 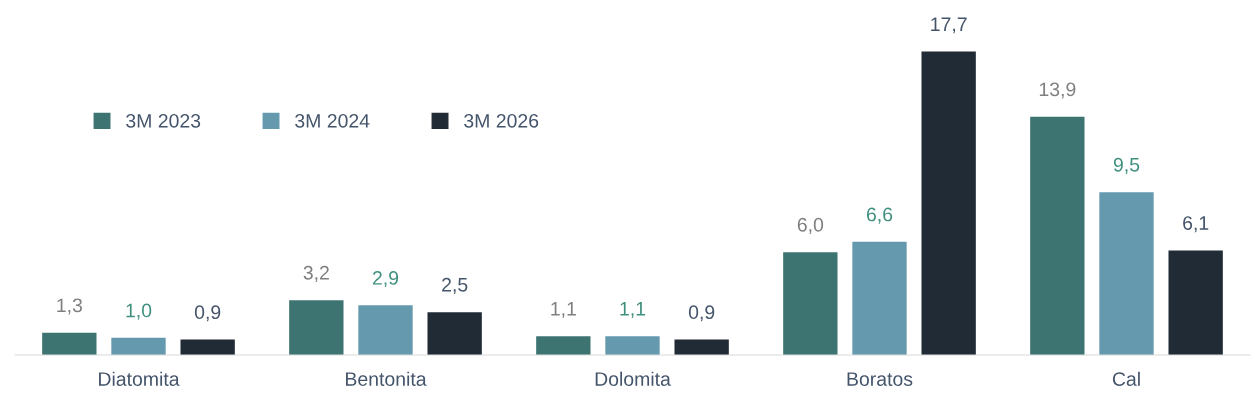 What do you see at coordinates (501, 120) in the screenshot?
I see `legend-label: 3M 2026` at bounding box center [501, 120].